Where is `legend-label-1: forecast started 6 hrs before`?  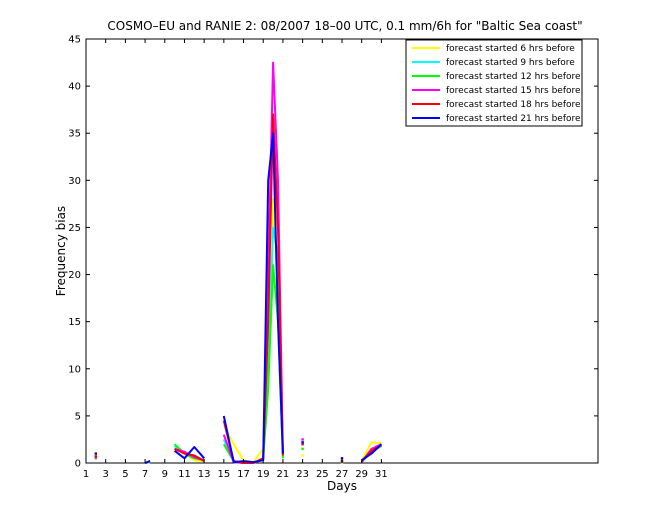 legend-label-1: forecast started 6 hrs before is located at coordinates (510, 49).